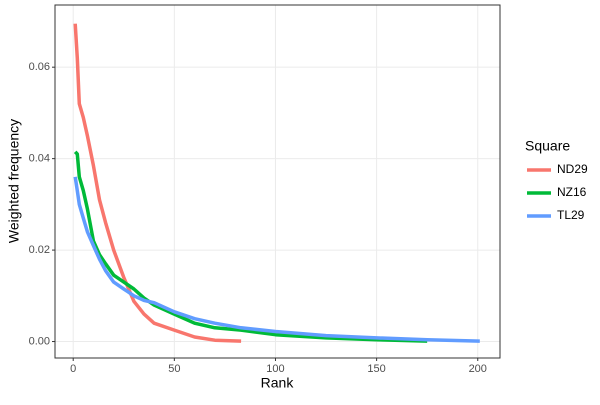 The width and height of the screenshot is (600, 405). I want to click on x-tick-label: 0, so click(73, 369).